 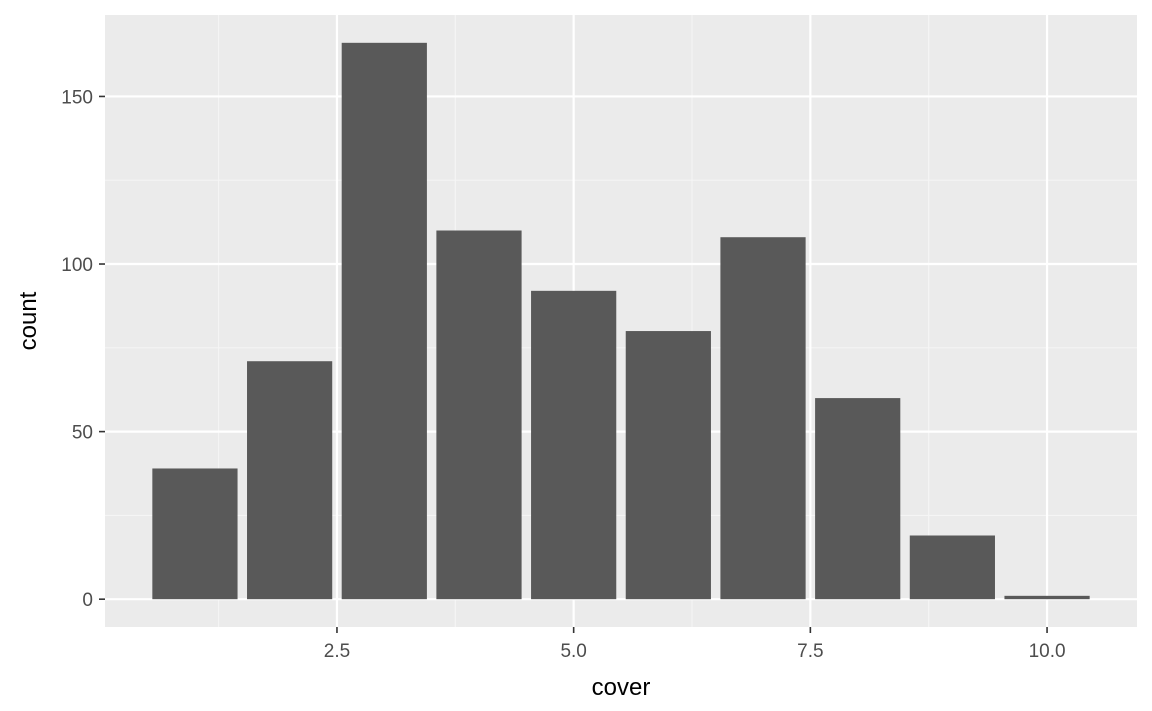 What do you see at coordinates (28, 320) in the screenshot?
I see `y-axis-title: count` at bounding box center [28, 320].